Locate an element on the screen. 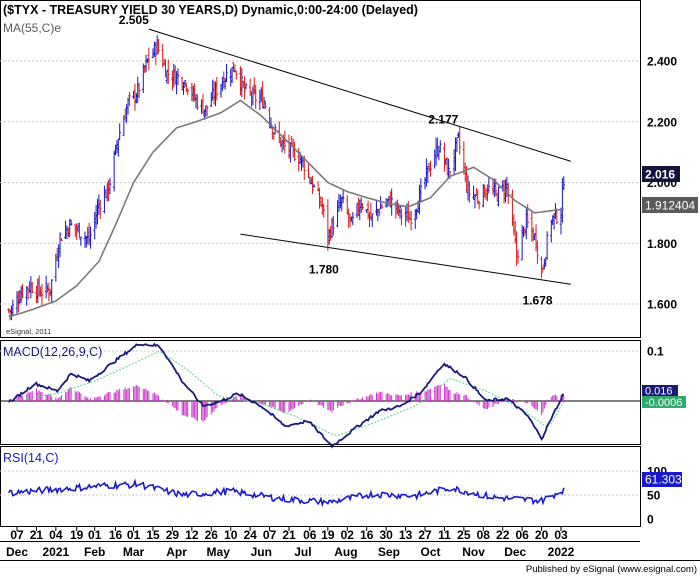  macd-y-axis: 0.1 is located at coordinates (655, 352).